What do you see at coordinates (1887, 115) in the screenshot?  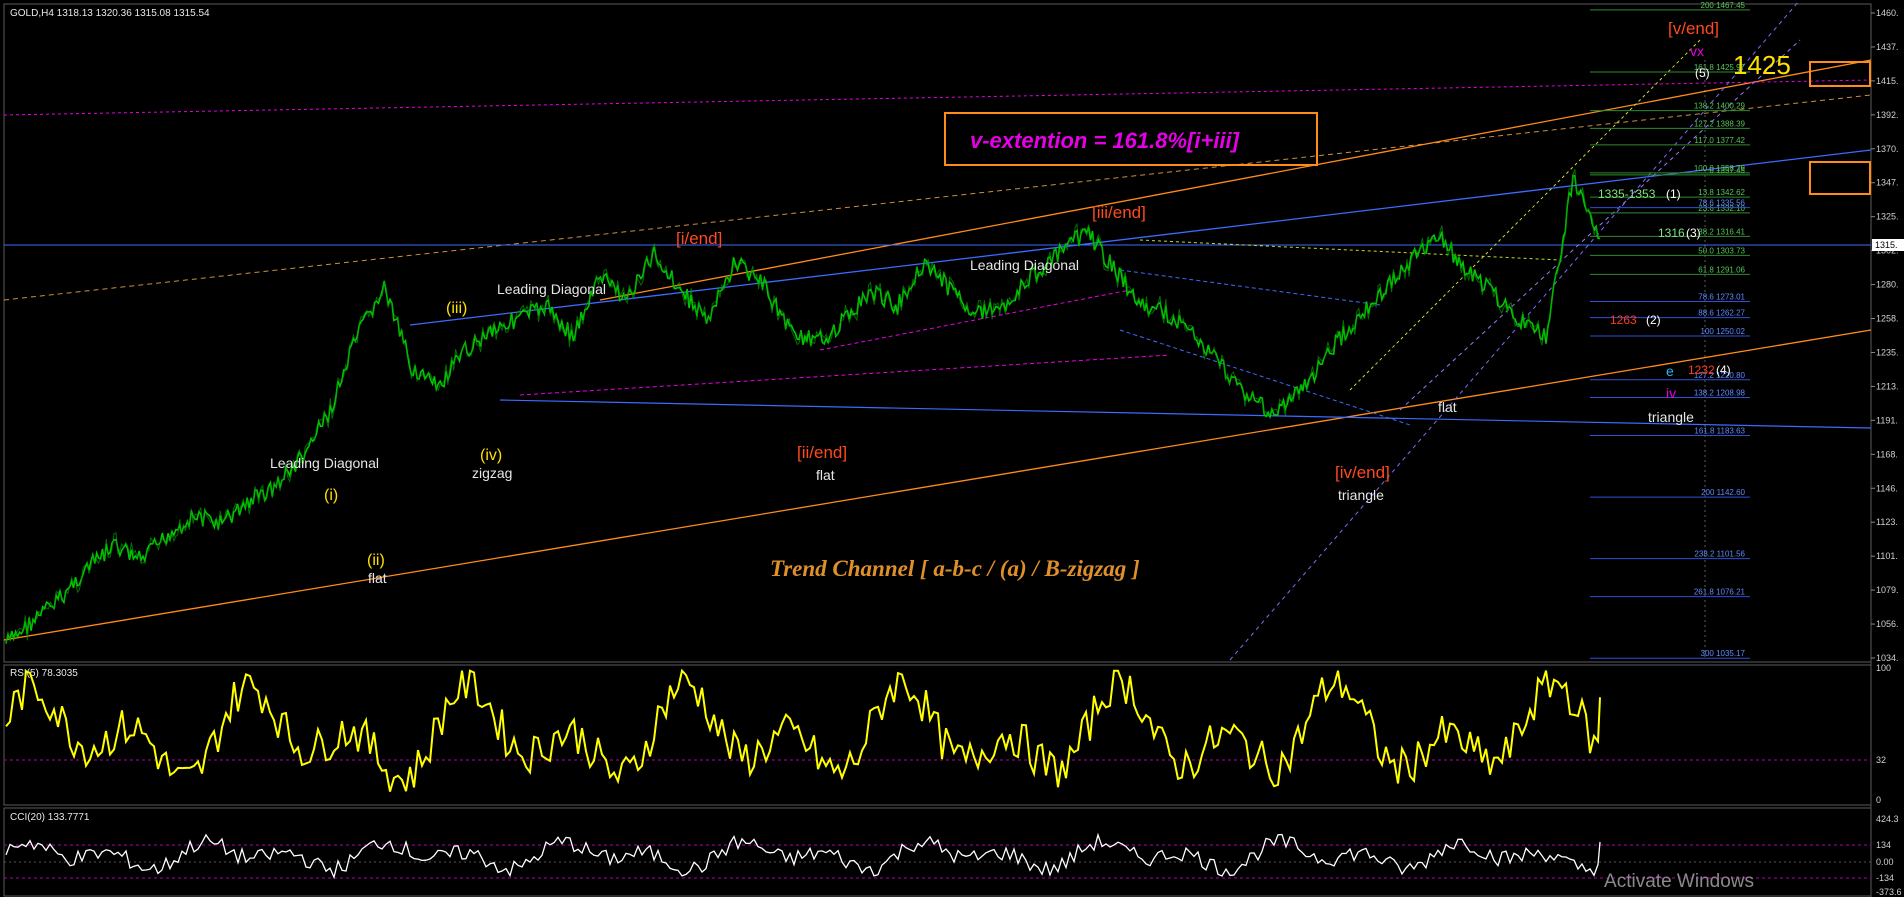 I see `main-y-tick: 1392.` at bounding box center [1887, 115].